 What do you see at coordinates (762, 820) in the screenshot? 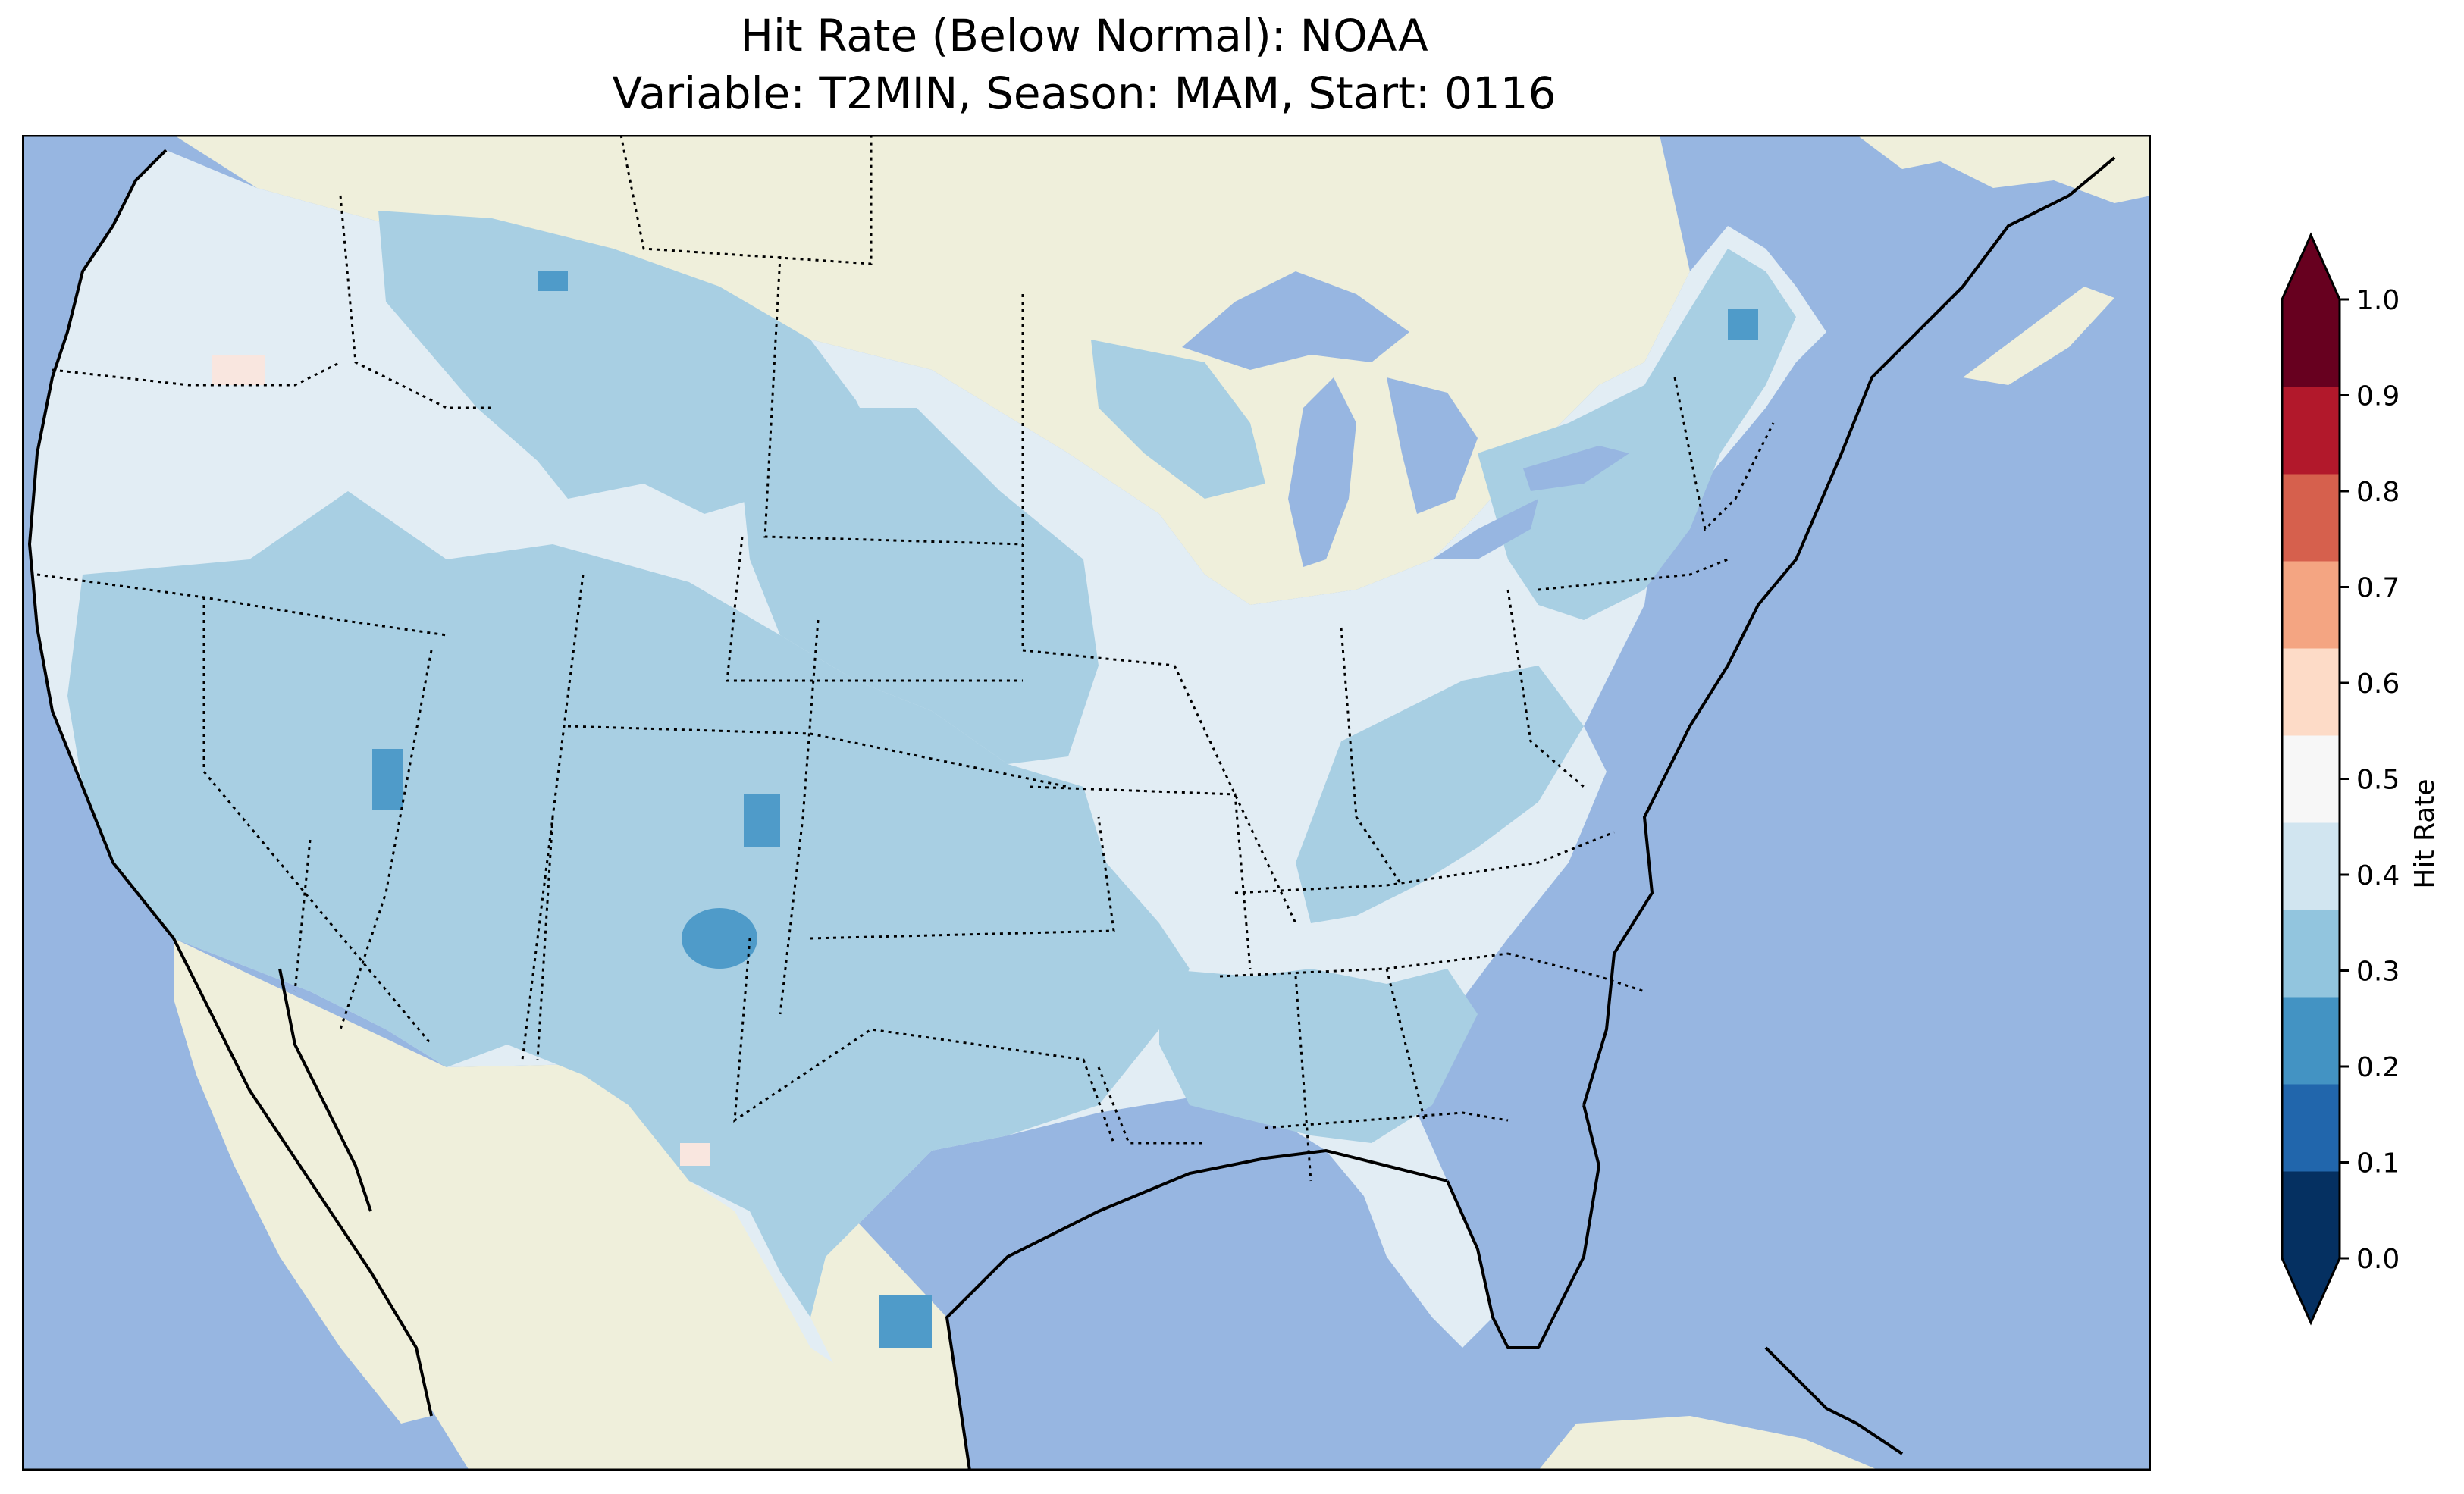
I see `hit-region-0.2-c` at bounding box center [762, 820].